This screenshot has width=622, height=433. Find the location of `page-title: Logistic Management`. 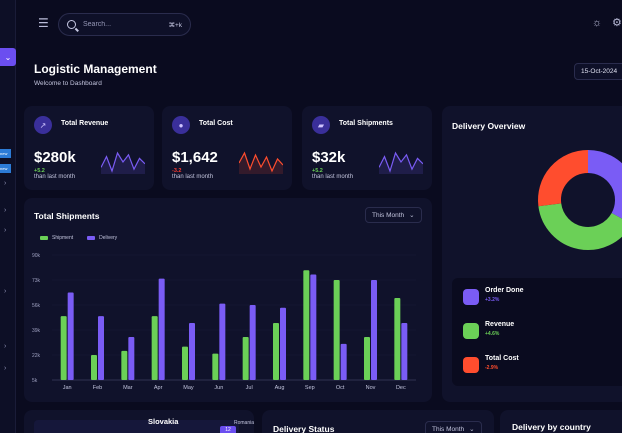

page-title: Logistic Management is located at coordinates (95, 69).